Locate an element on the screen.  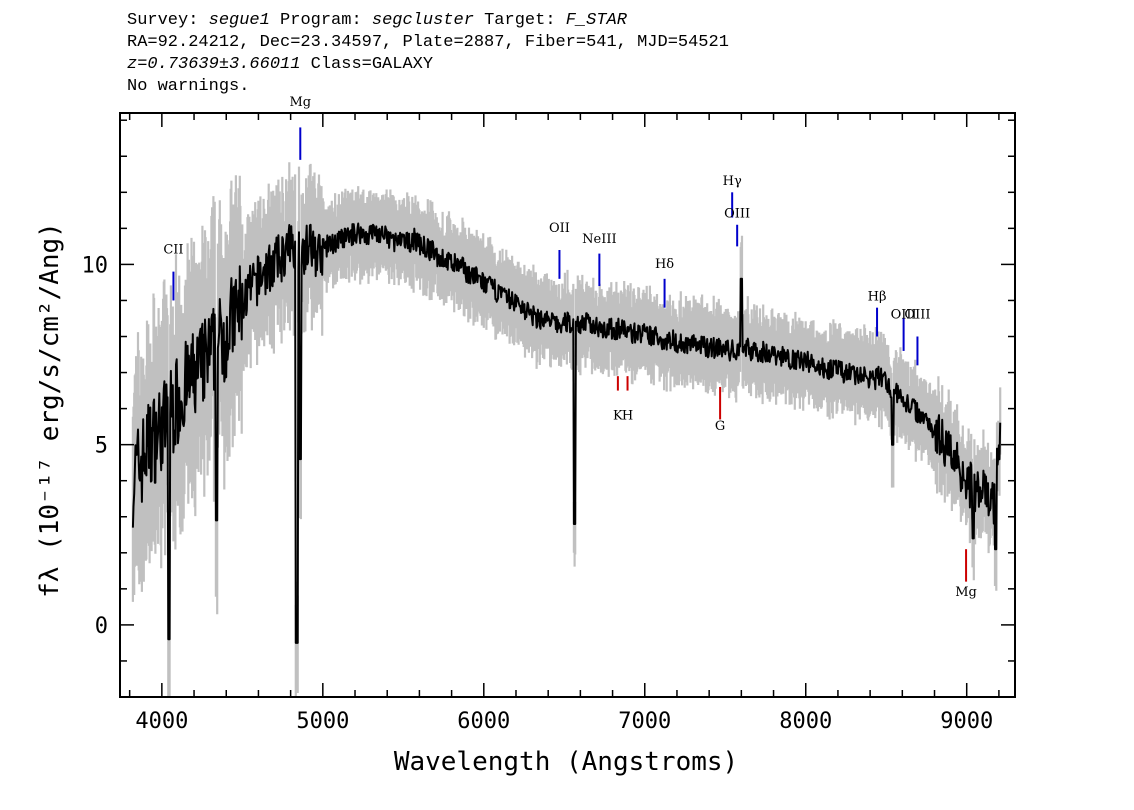
target-label: Target: is located at coordinates (519, 20).